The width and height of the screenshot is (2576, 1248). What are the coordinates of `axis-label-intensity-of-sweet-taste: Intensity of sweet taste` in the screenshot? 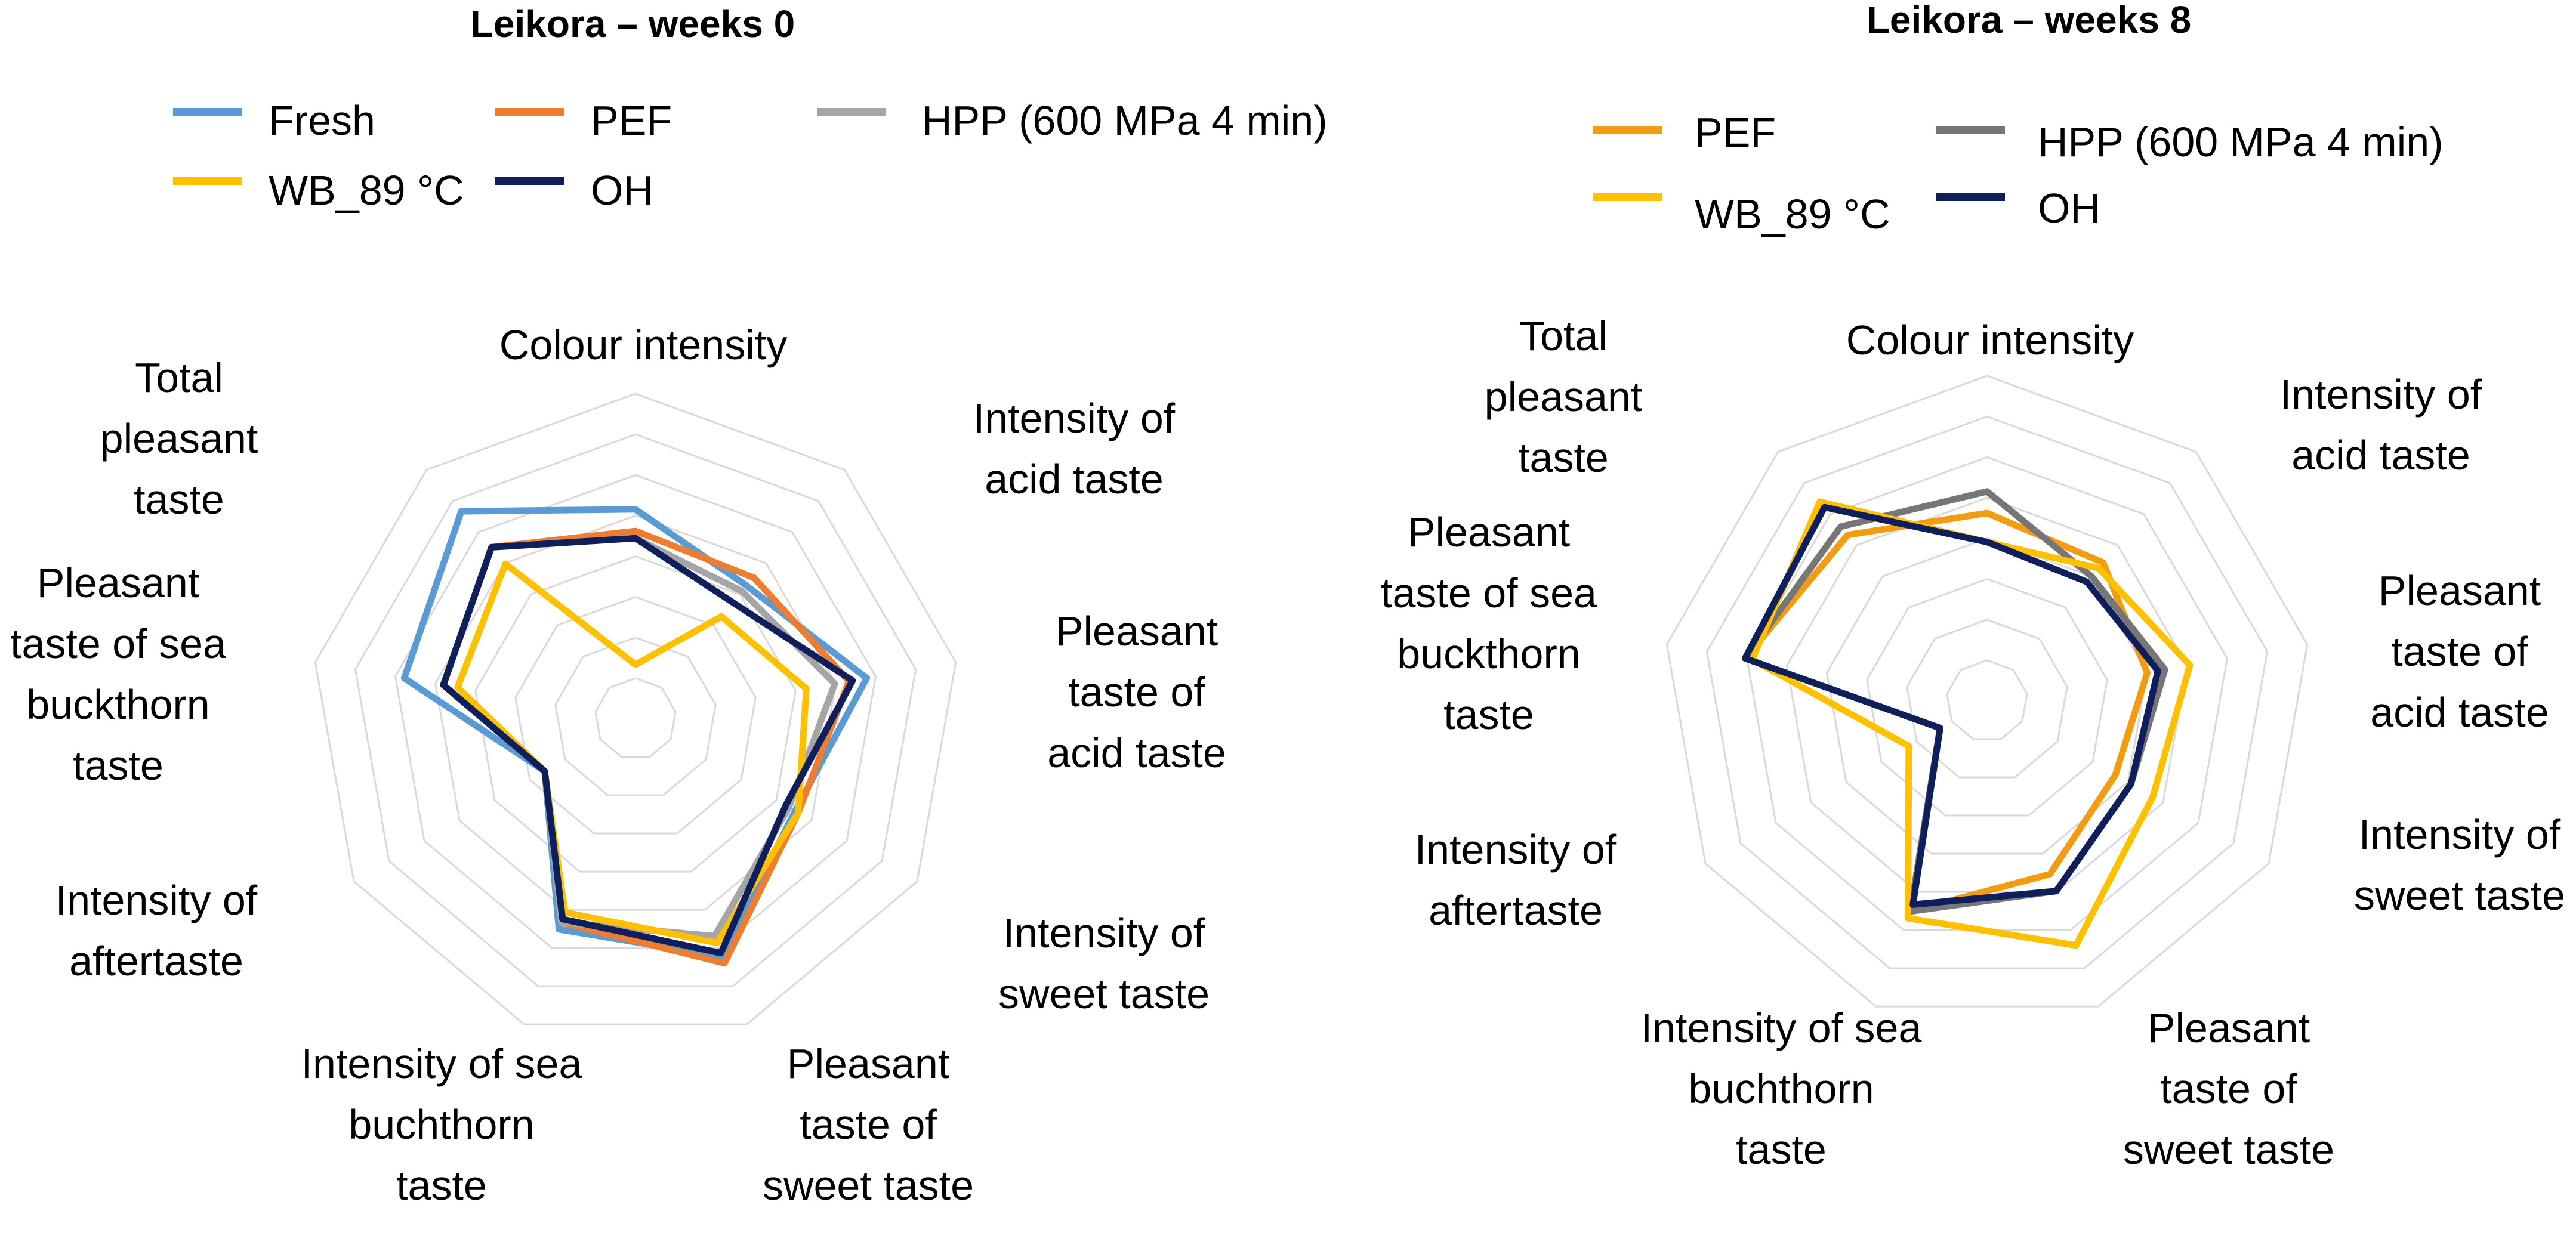 It's located at (2460, 865).